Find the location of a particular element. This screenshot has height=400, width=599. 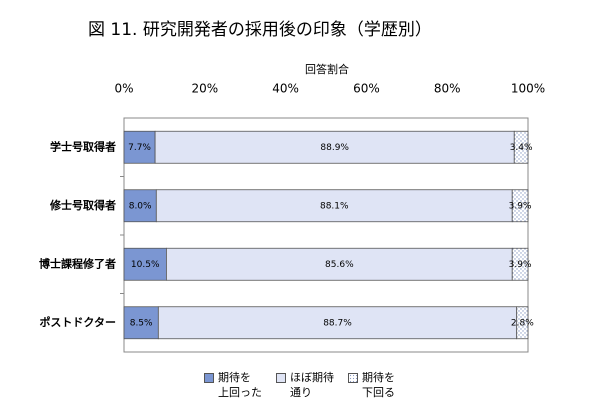

legend-label: 期待を 下回る is located at coordinates (378, 385).